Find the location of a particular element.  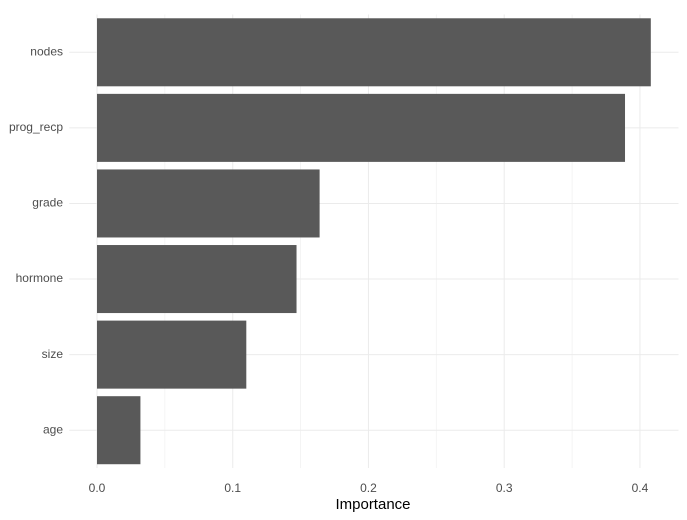

y-tick-label: age is located at coordinates (53, 429).